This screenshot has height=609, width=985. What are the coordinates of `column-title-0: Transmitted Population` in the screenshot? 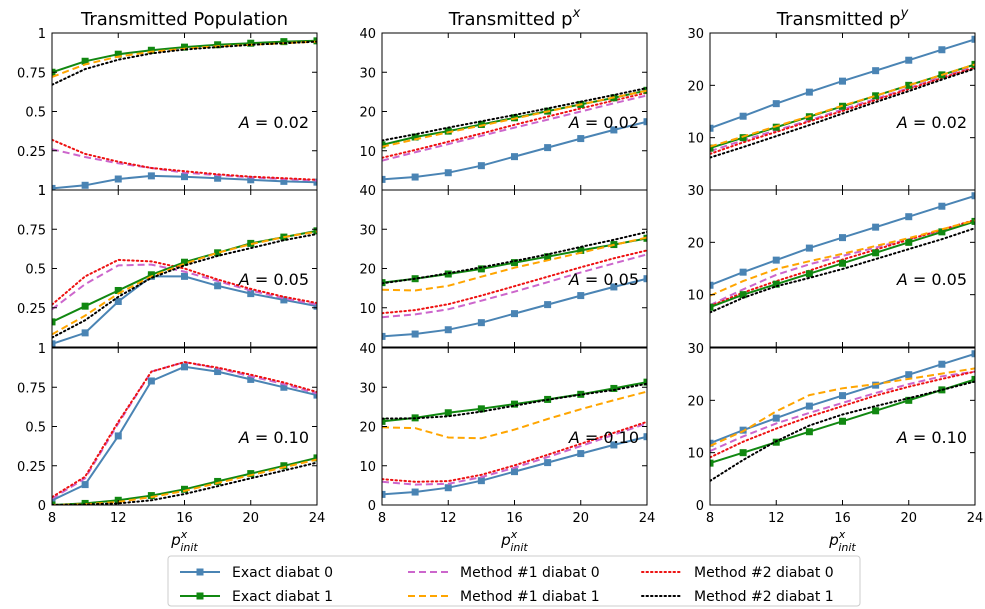 It's located at (184, 19).